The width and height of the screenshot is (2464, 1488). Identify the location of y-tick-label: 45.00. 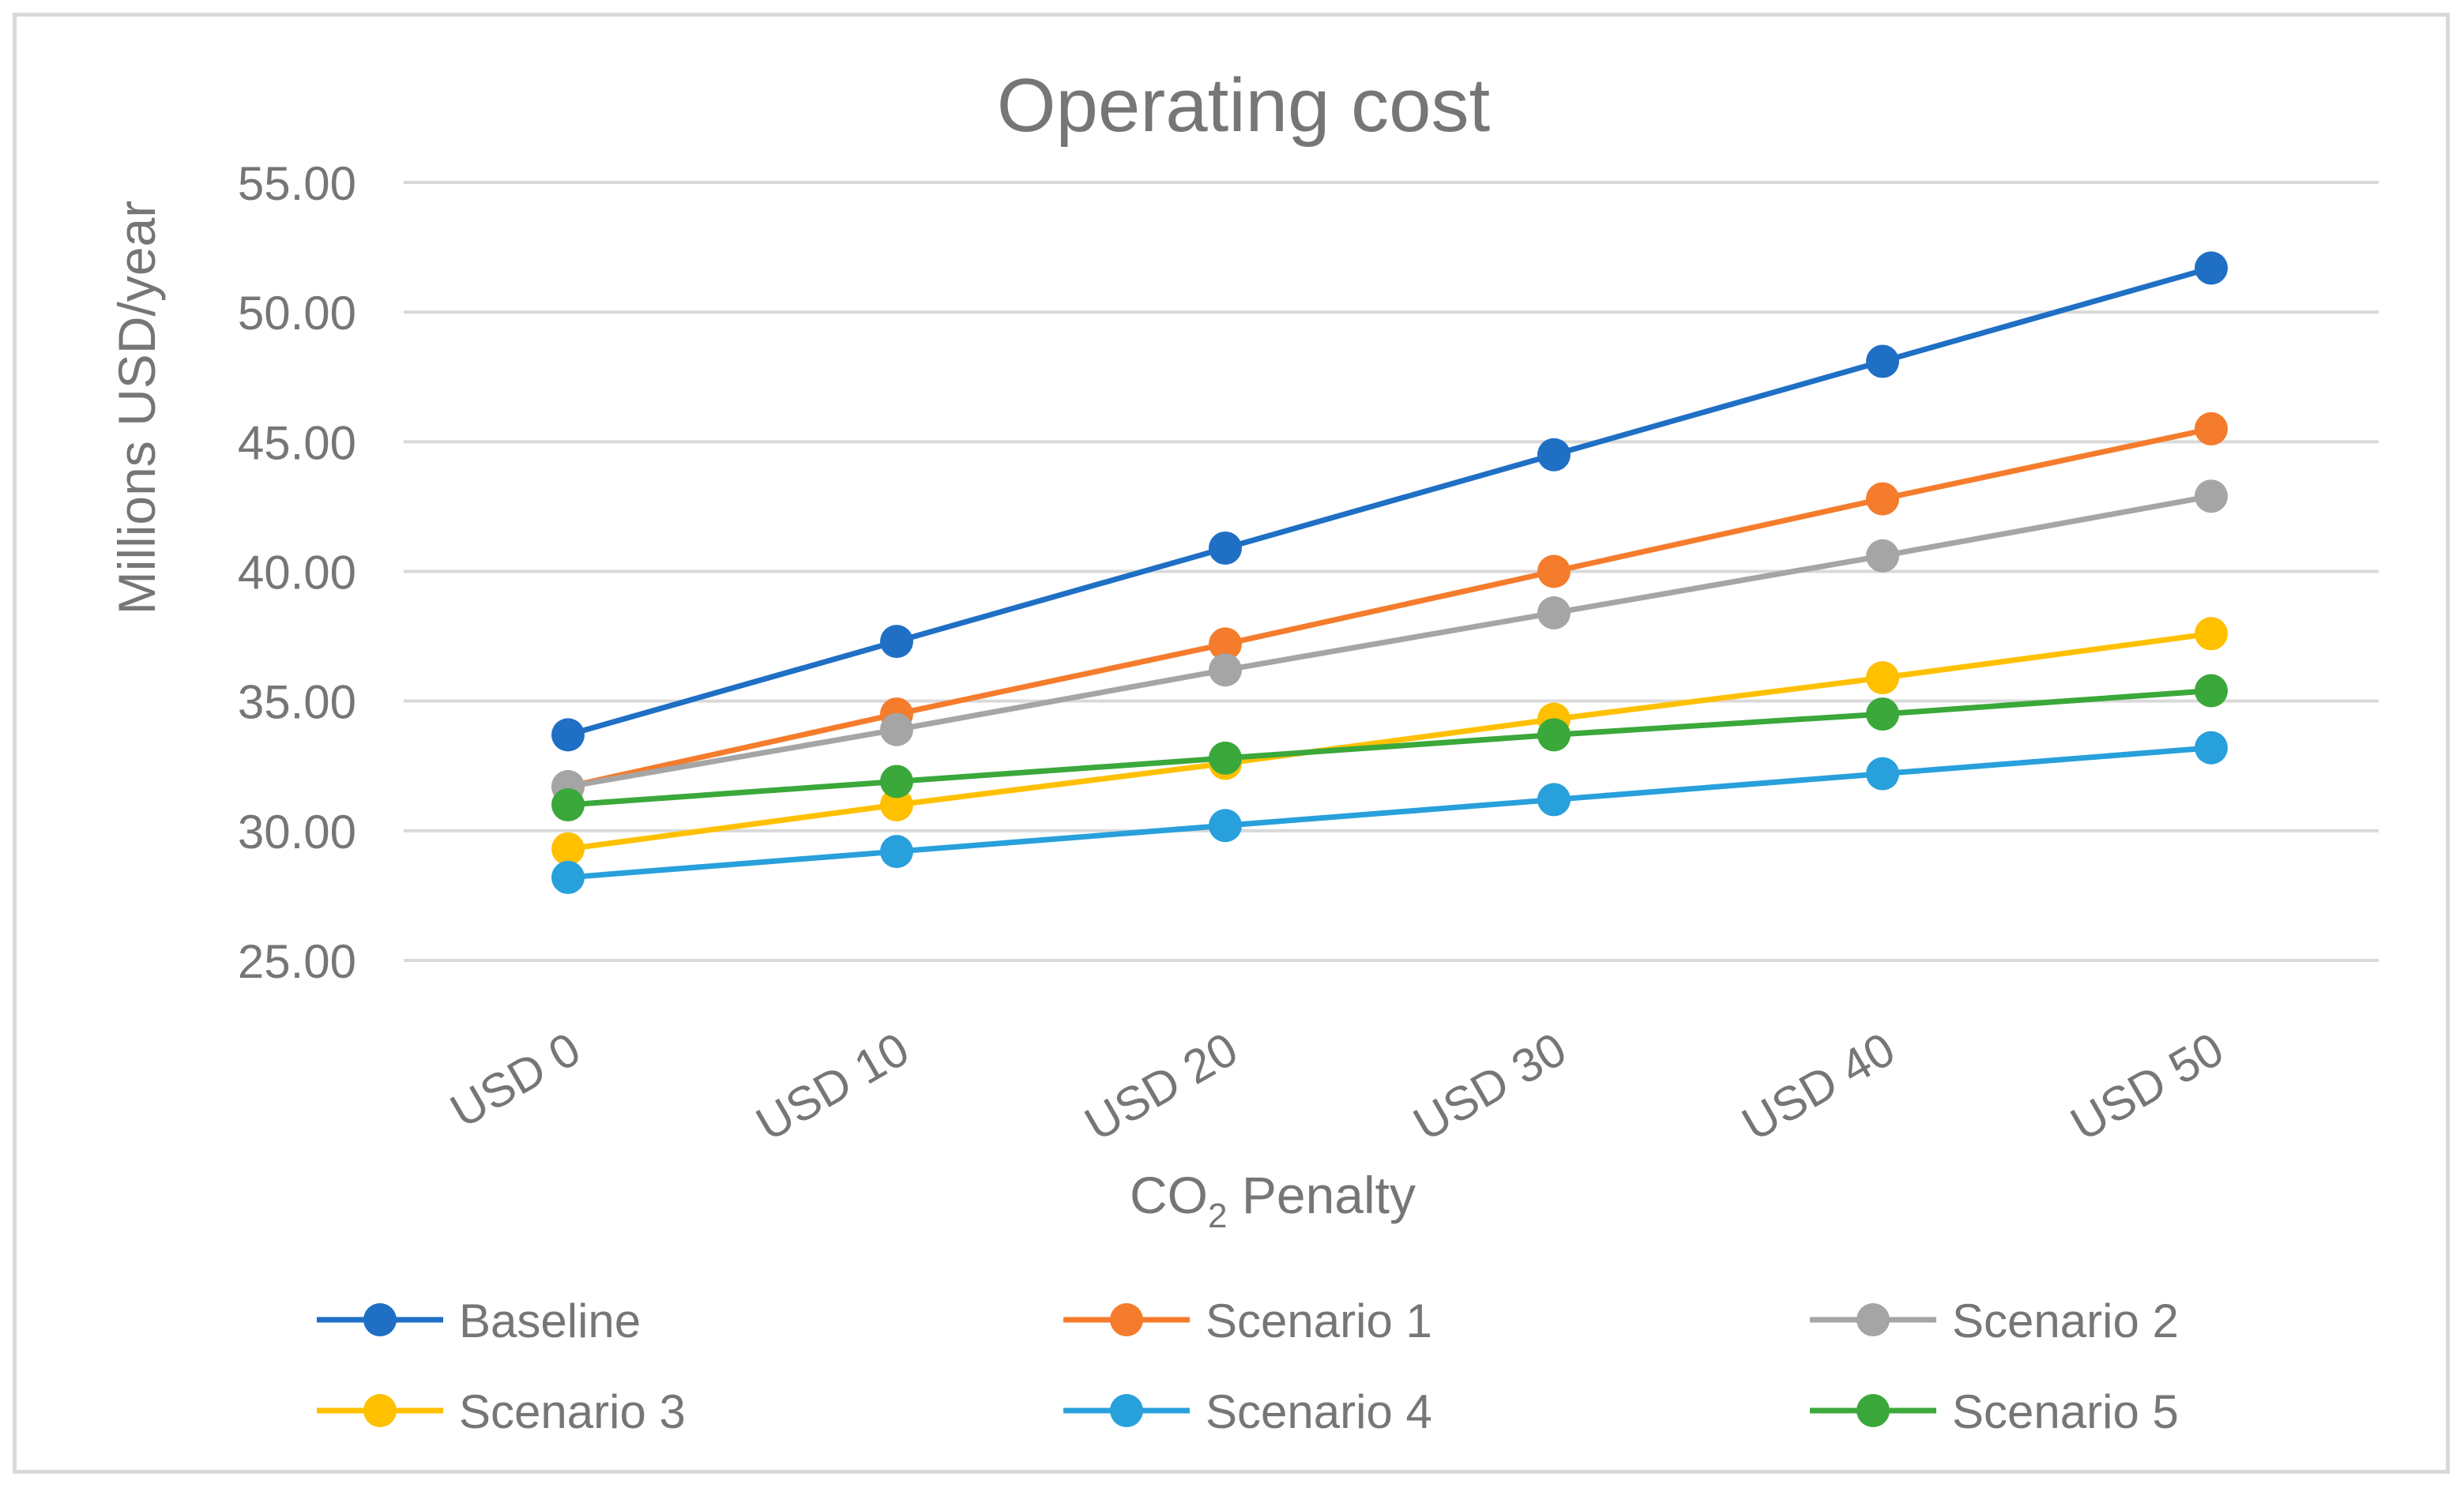
(297, 442).